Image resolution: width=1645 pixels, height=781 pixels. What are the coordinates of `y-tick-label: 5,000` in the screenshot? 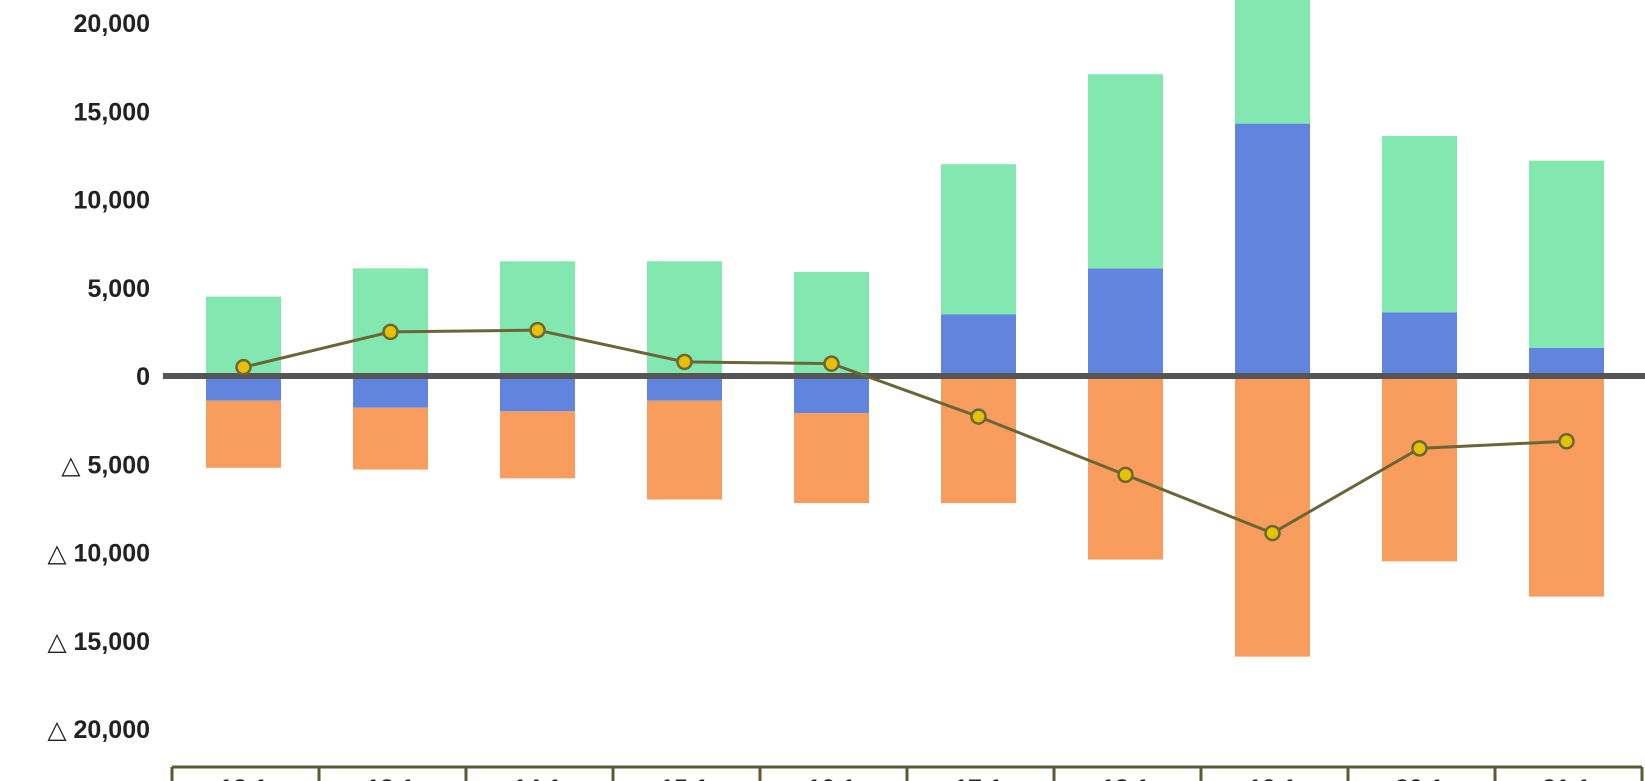 It's located at (118, 289).